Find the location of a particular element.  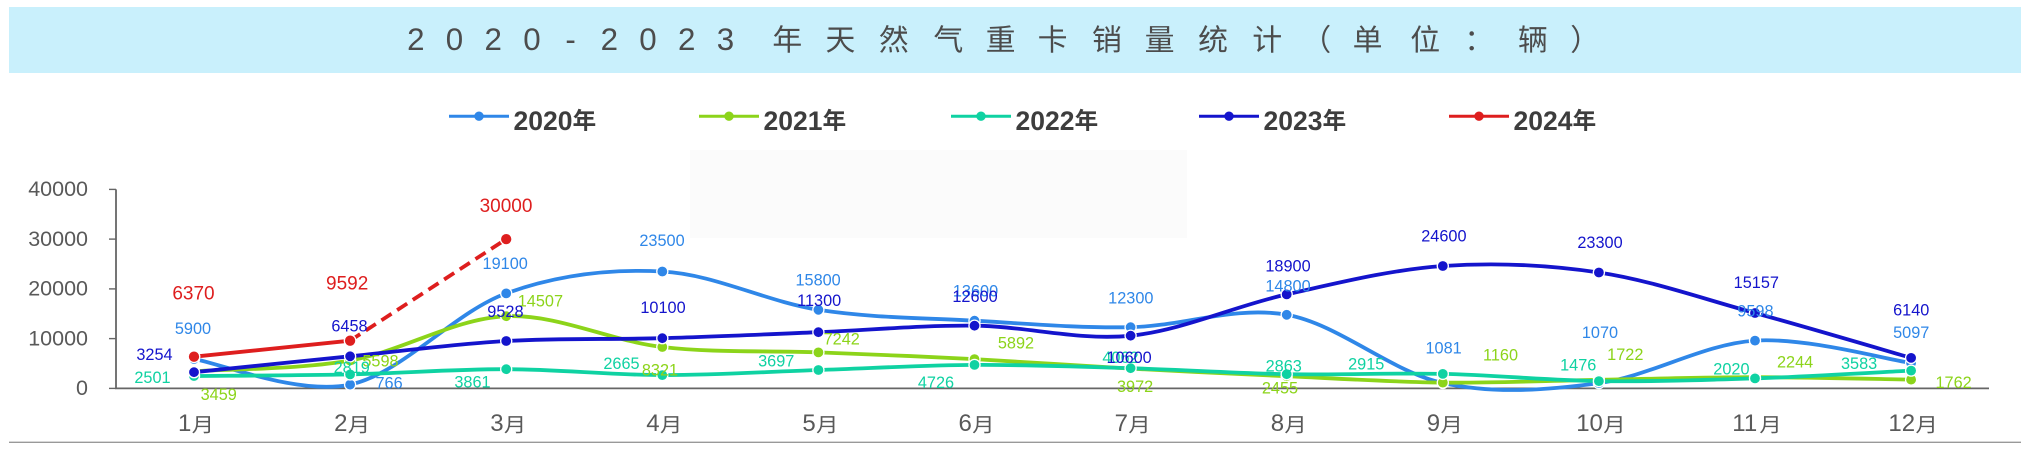

svg-text: 2455 is located at coordinates (1280, 388).